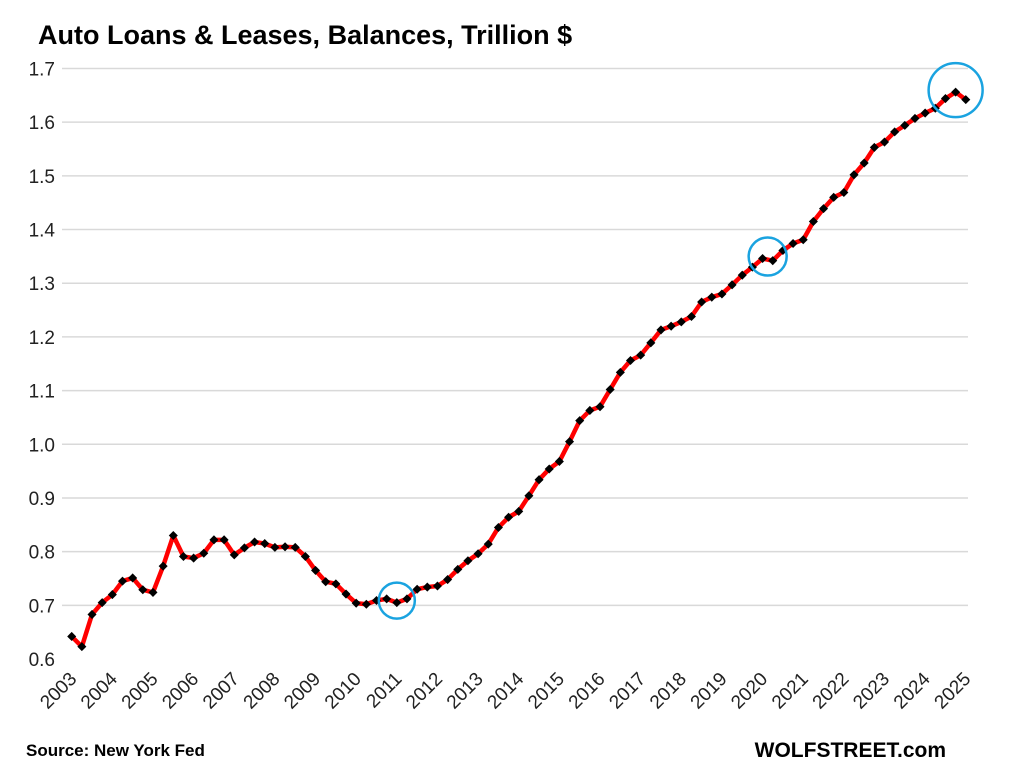 This screenshot has height=780, width=1024. What do you see at coordinates (953, 691) in the screenshot?
I see `x-tick-label: 2025` at bounding box center [953, 691].